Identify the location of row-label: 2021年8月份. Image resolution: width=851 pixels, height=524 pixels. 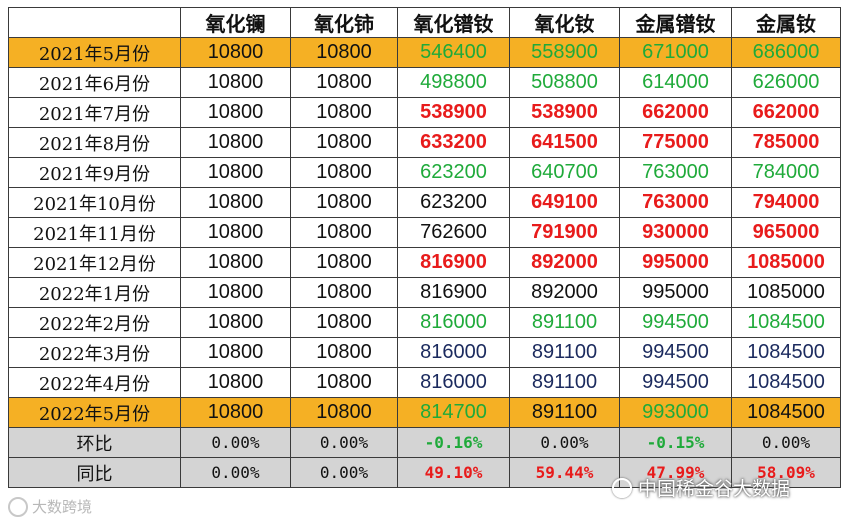
(94, 142).